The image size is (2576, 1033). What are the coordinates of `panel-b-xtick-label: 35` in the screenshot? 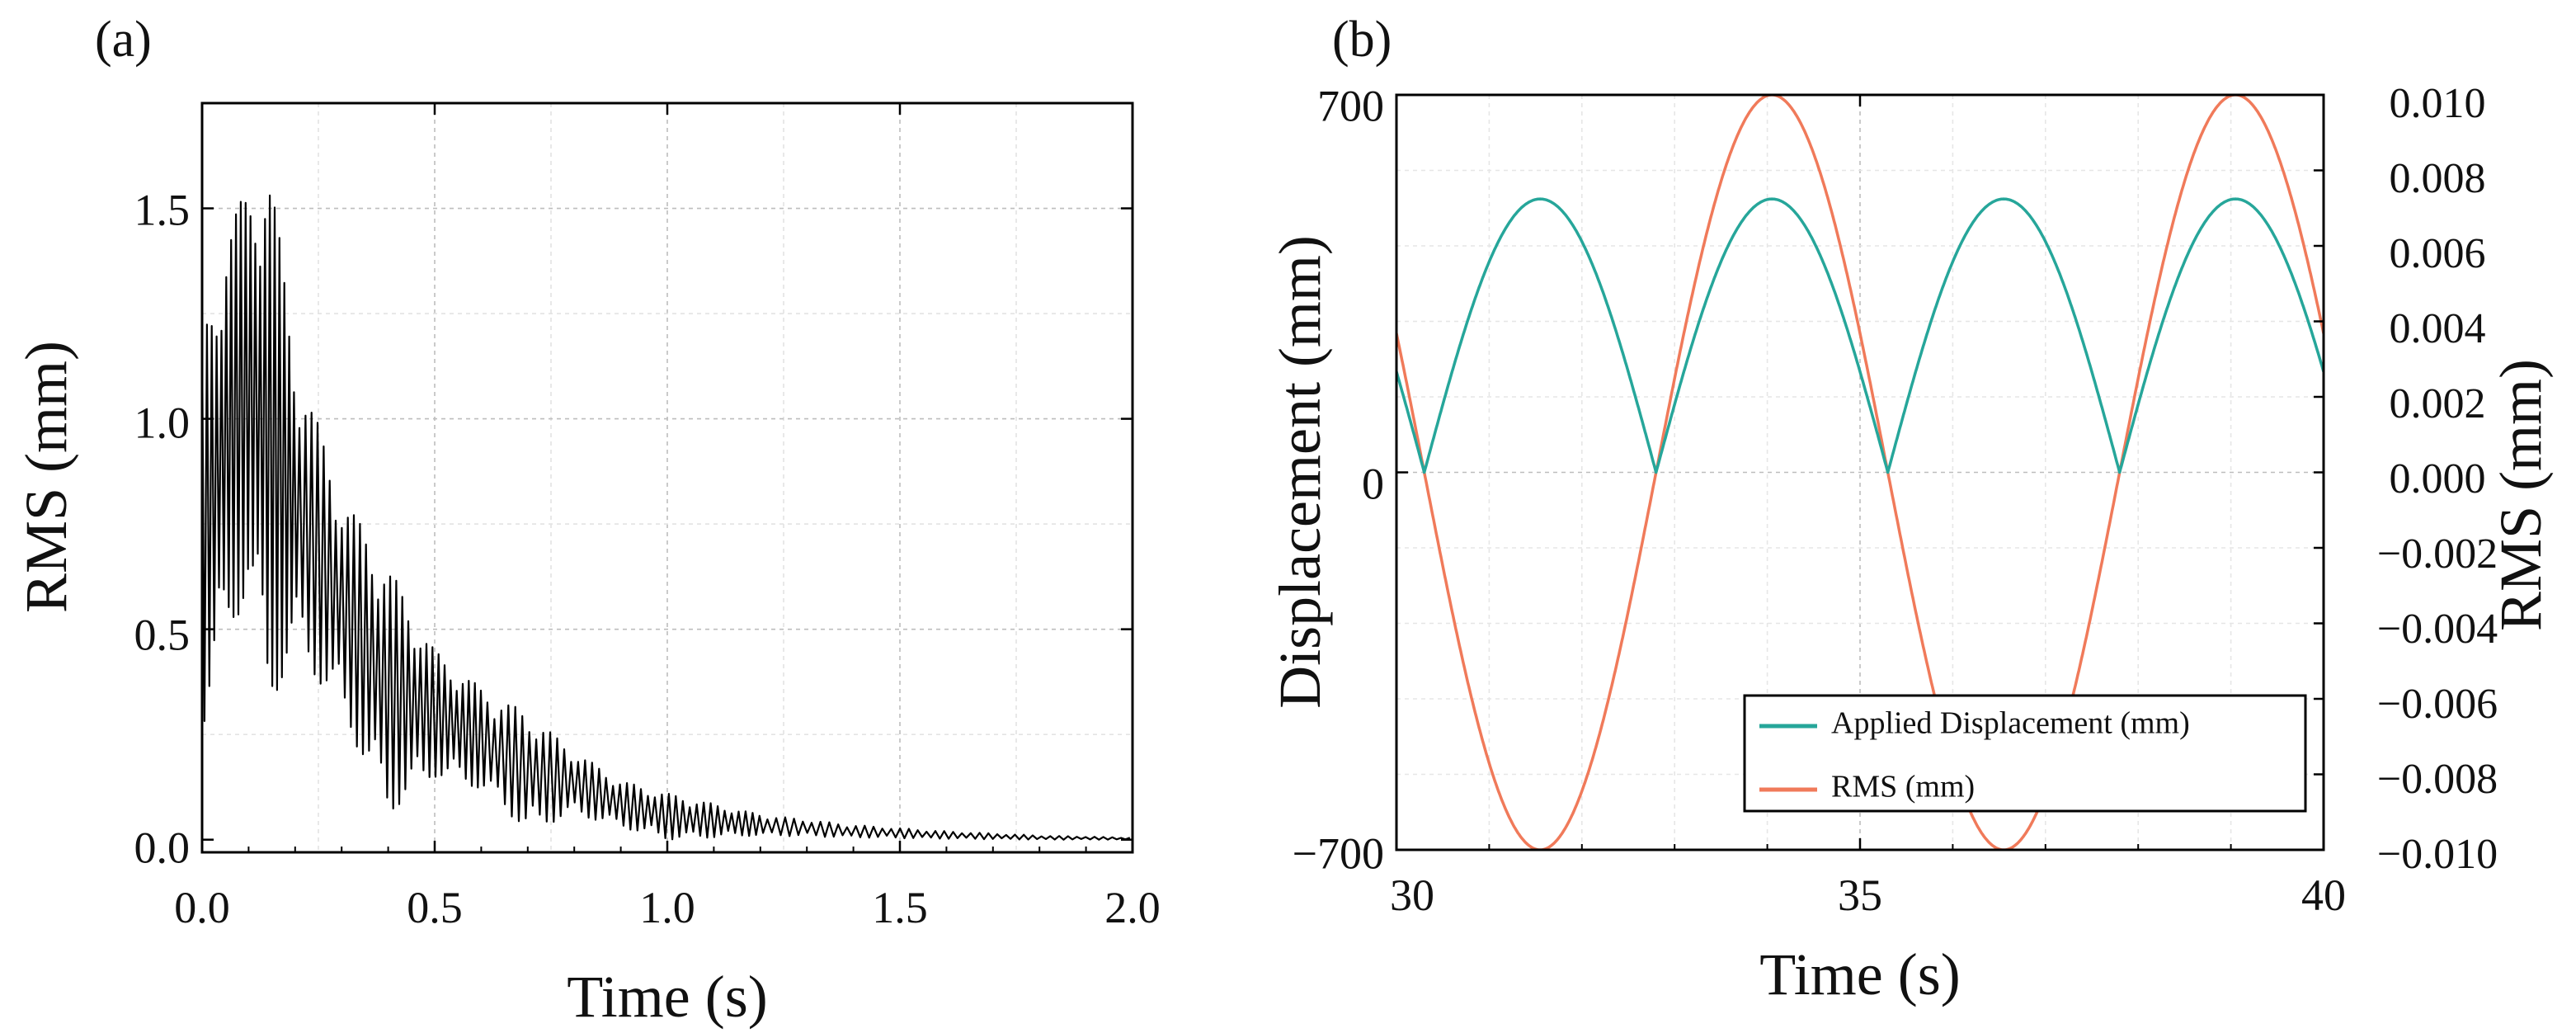 It's located at (1860, 895).